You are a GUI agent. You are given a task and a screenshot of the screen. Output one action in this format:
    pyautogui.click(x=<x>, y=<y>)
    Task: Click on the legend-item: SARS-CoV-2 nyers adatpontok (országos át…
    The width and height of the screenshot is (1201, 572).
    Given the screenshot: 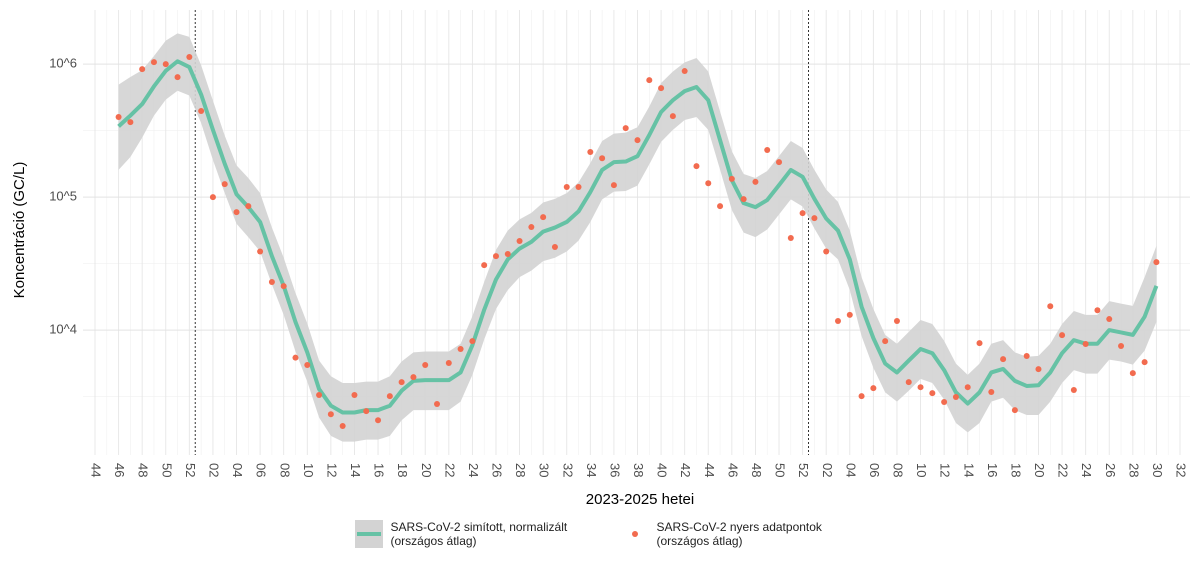 What is the action you would take?
    pyautogui.click(x=734, y=534)
    